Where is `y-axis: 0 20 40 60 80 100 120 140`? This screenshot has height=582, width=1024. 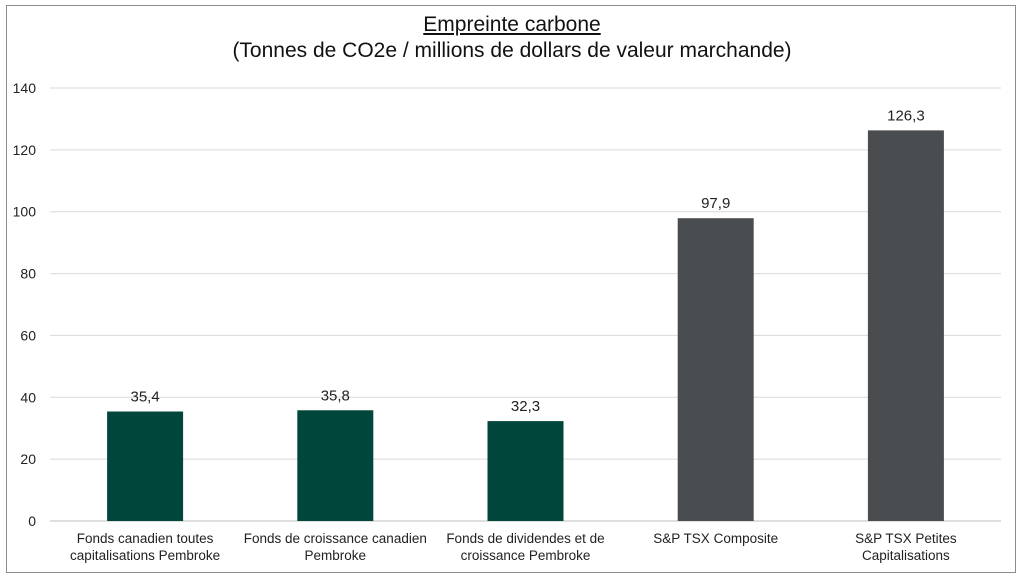
y-axis: 0 20 40 60 80 100 120 140 is located at coordinates (25, 304).